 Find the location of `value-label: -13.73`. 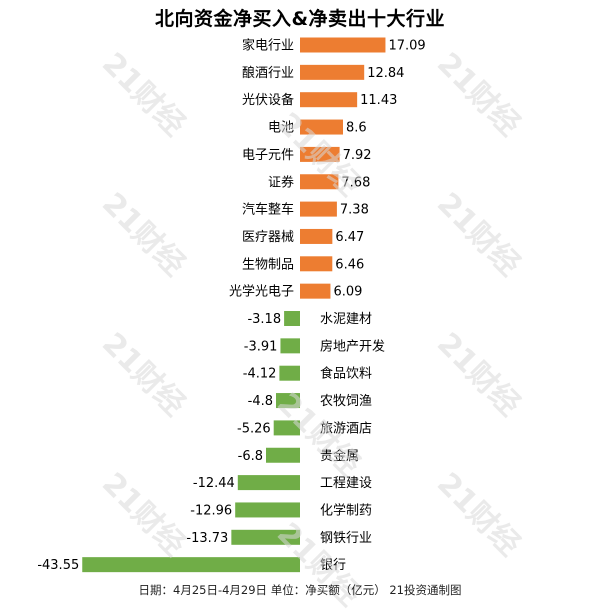

value-label: -13.73 is located at coordinates (207, 538).